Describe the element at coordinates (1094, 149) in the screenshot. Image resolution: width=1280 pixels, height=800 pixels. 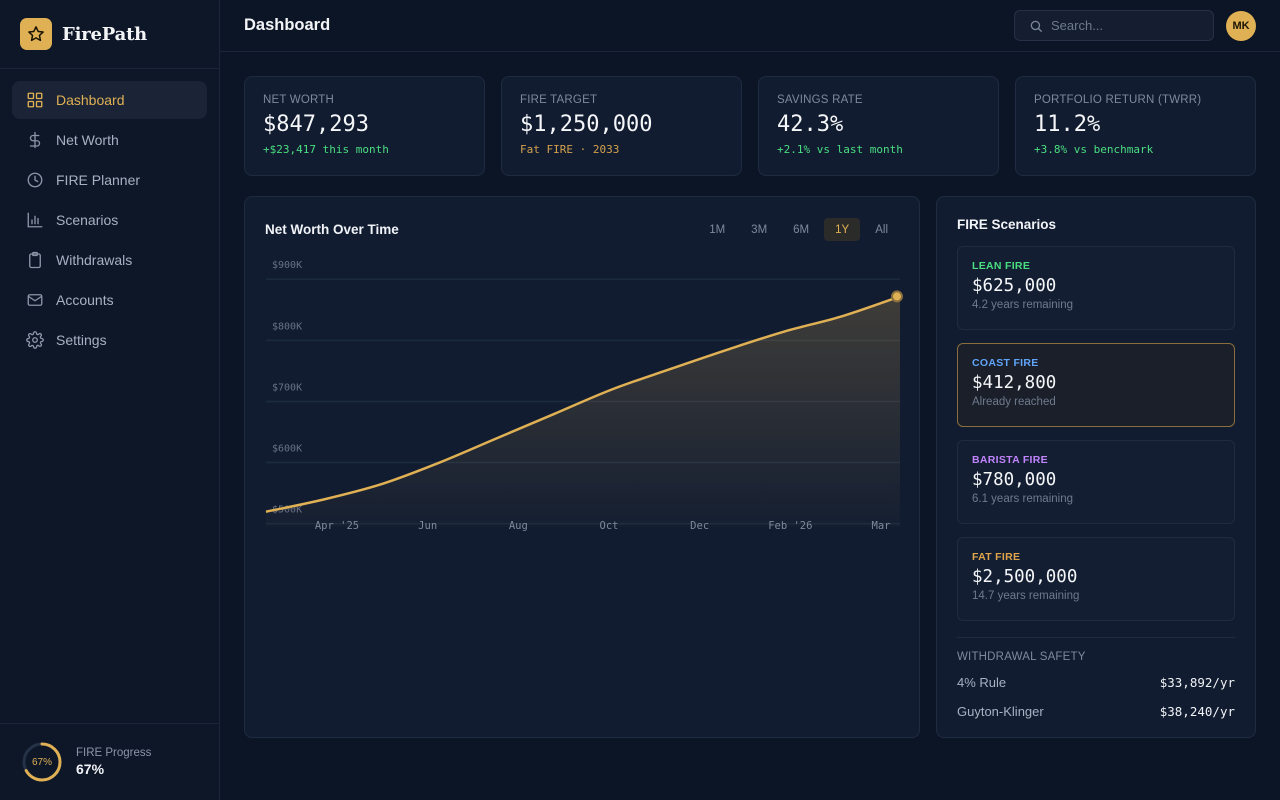
I see `stat-sub: +3.8% vs benchmark` at that location.